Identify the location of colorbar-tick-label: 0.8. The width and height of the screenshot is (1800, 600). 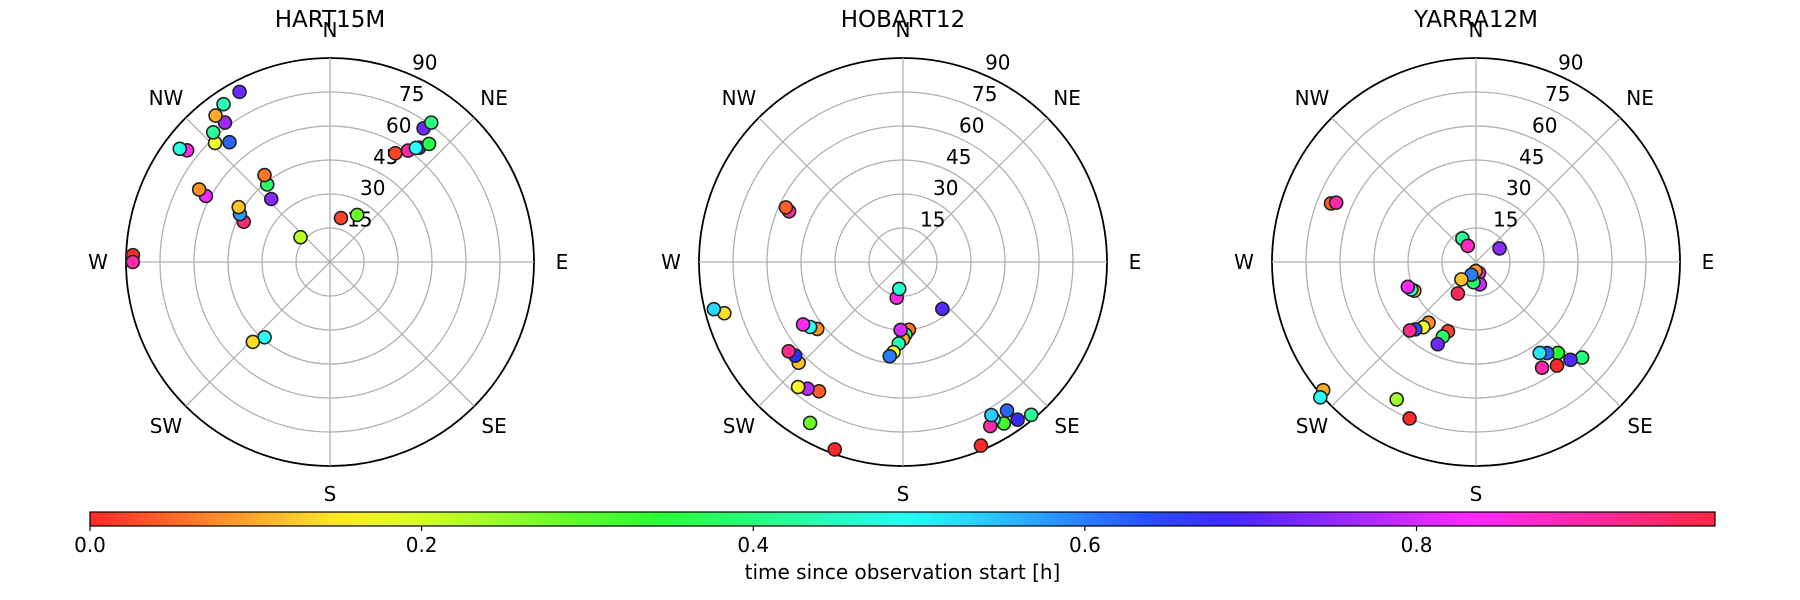
(1417, 545).